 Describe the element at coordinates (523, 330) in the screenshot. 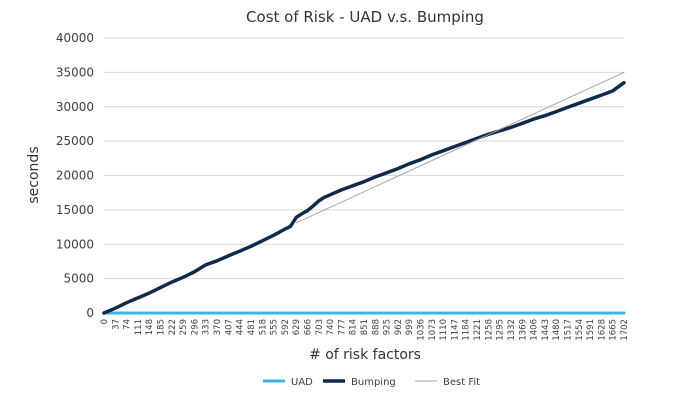

I see `x-tick-label: 1369` at that location.